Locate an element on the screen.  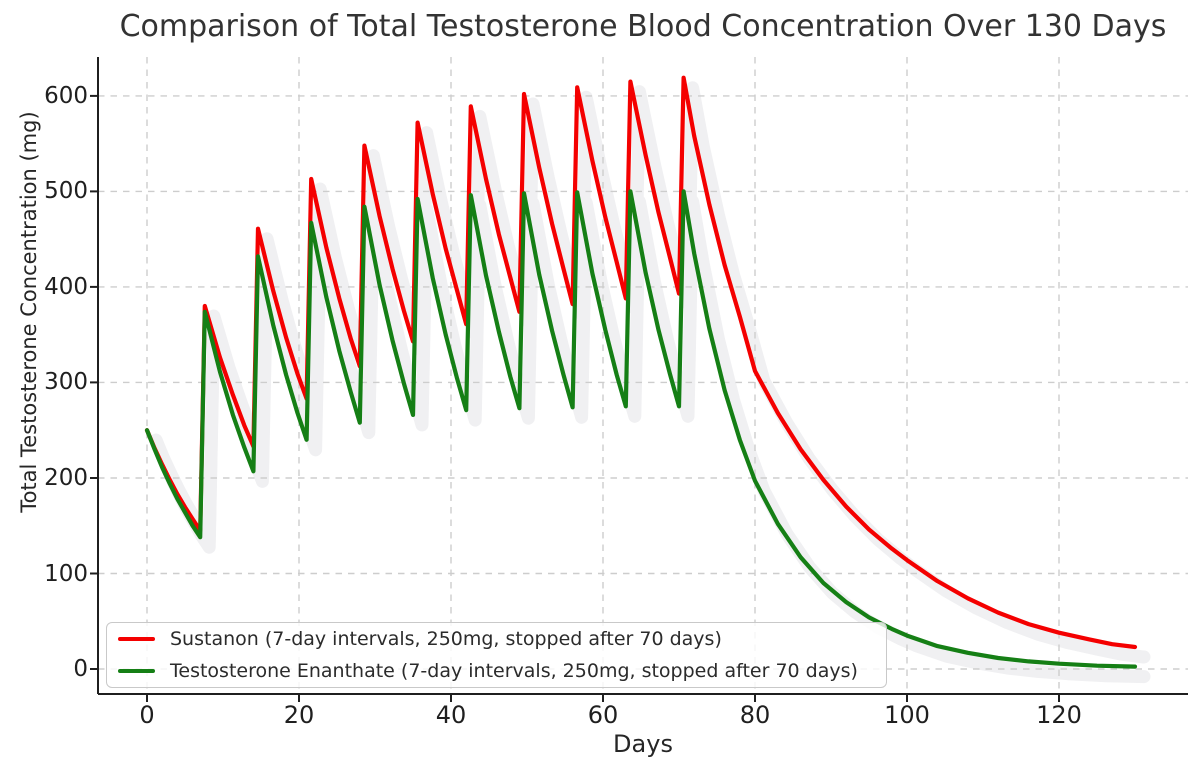
y-tick-label: 300 is located at coordinates (66, 382).